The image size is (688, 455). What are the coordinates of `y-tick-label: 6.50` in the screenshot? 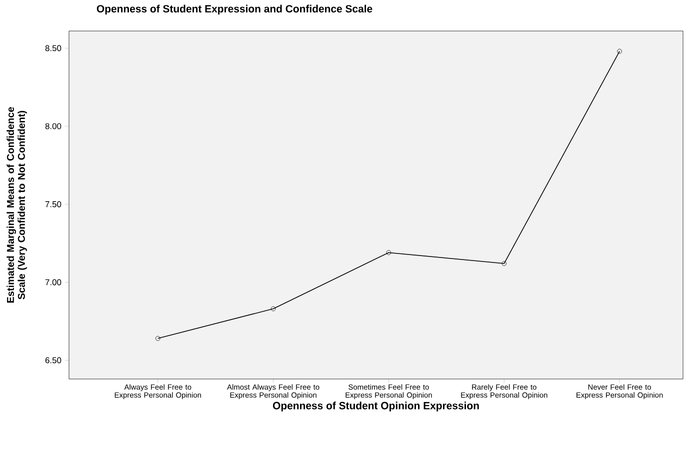 It's located at (53, 360).